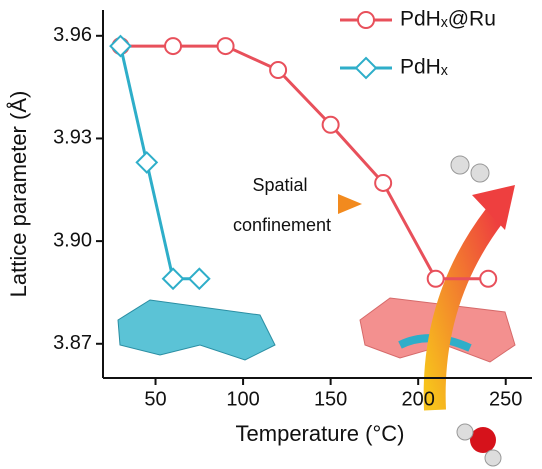 This screenshot has height=469, width=542. Describe the element at coordinates (18, 194) in the screenshot. I see `y-axis-label: Lattice parameter (Å)` at that location.